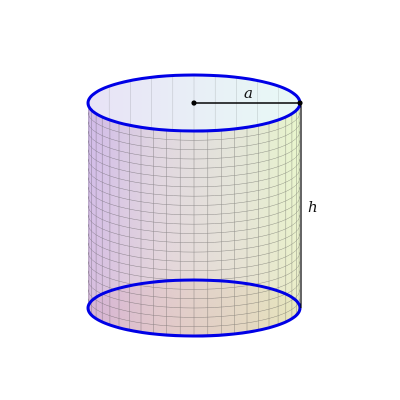 Image resolution: width=400 pixels, height=400 pixels. What do you see at coordinates (194, 103) in the screenshot?
I see `center-point` at bounding box center [194, 103].